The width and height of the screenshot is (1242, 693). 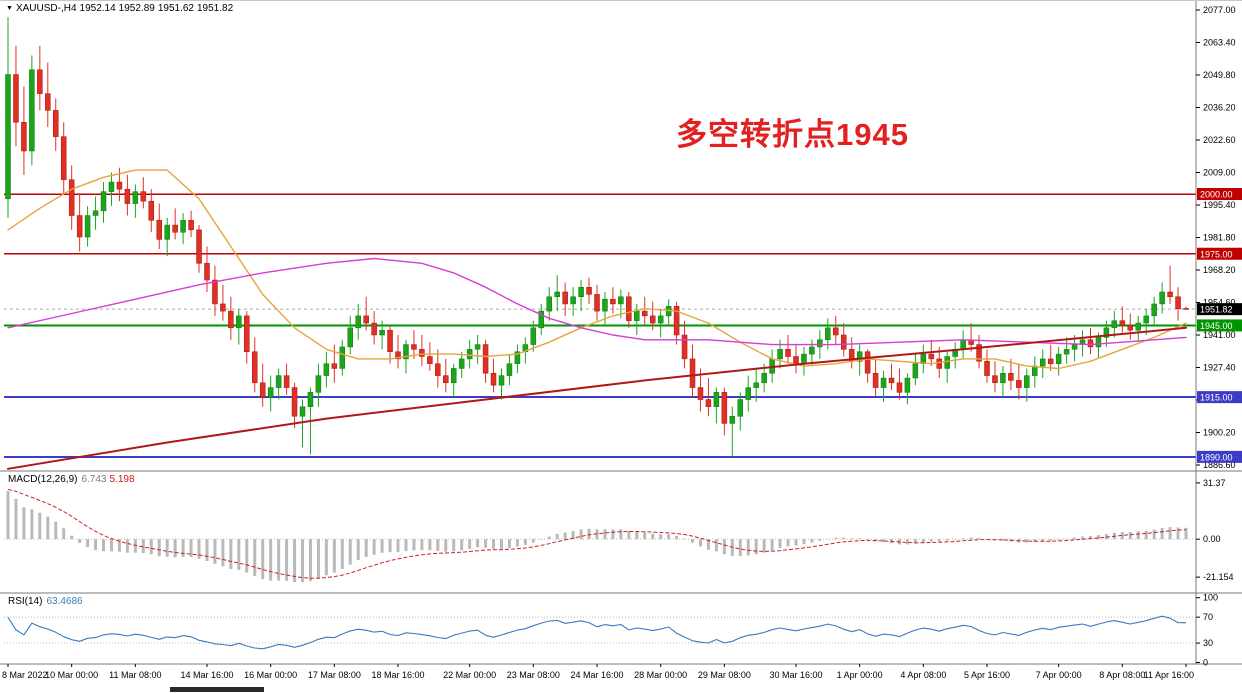 What do you see at coordinates (1210, 598) in the screenshot?
I see `rsi-tick-label: 100` at bounding box center [1210, 598].